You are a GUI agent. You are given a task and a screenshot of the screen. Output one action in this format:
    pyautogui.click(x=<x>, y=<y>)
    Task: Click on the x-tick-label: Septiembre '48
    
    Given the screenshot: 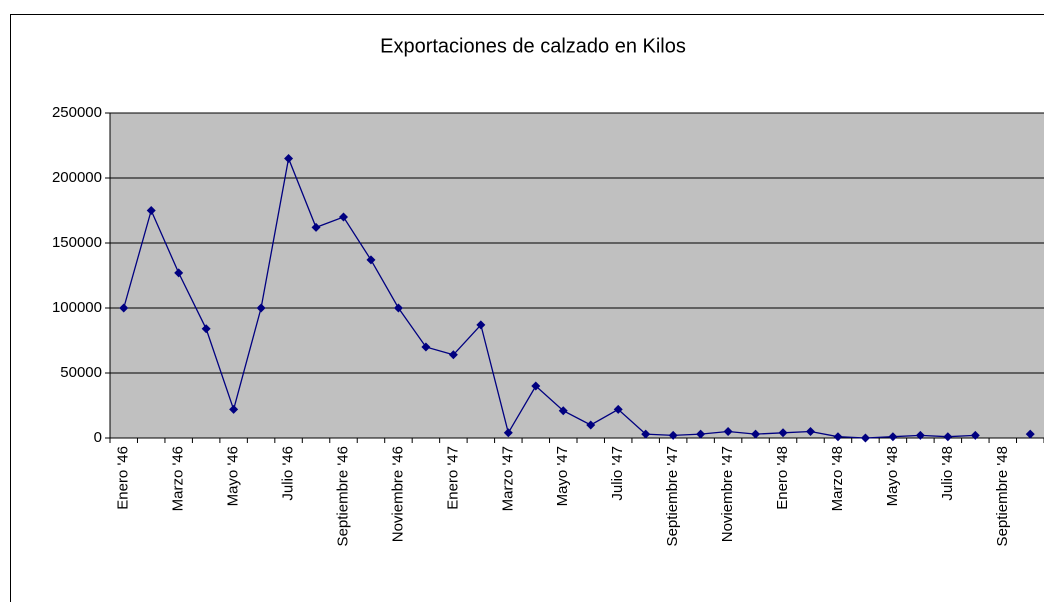 What is the action you would take?
    pyautogui.click(x=1002, y=496)
    